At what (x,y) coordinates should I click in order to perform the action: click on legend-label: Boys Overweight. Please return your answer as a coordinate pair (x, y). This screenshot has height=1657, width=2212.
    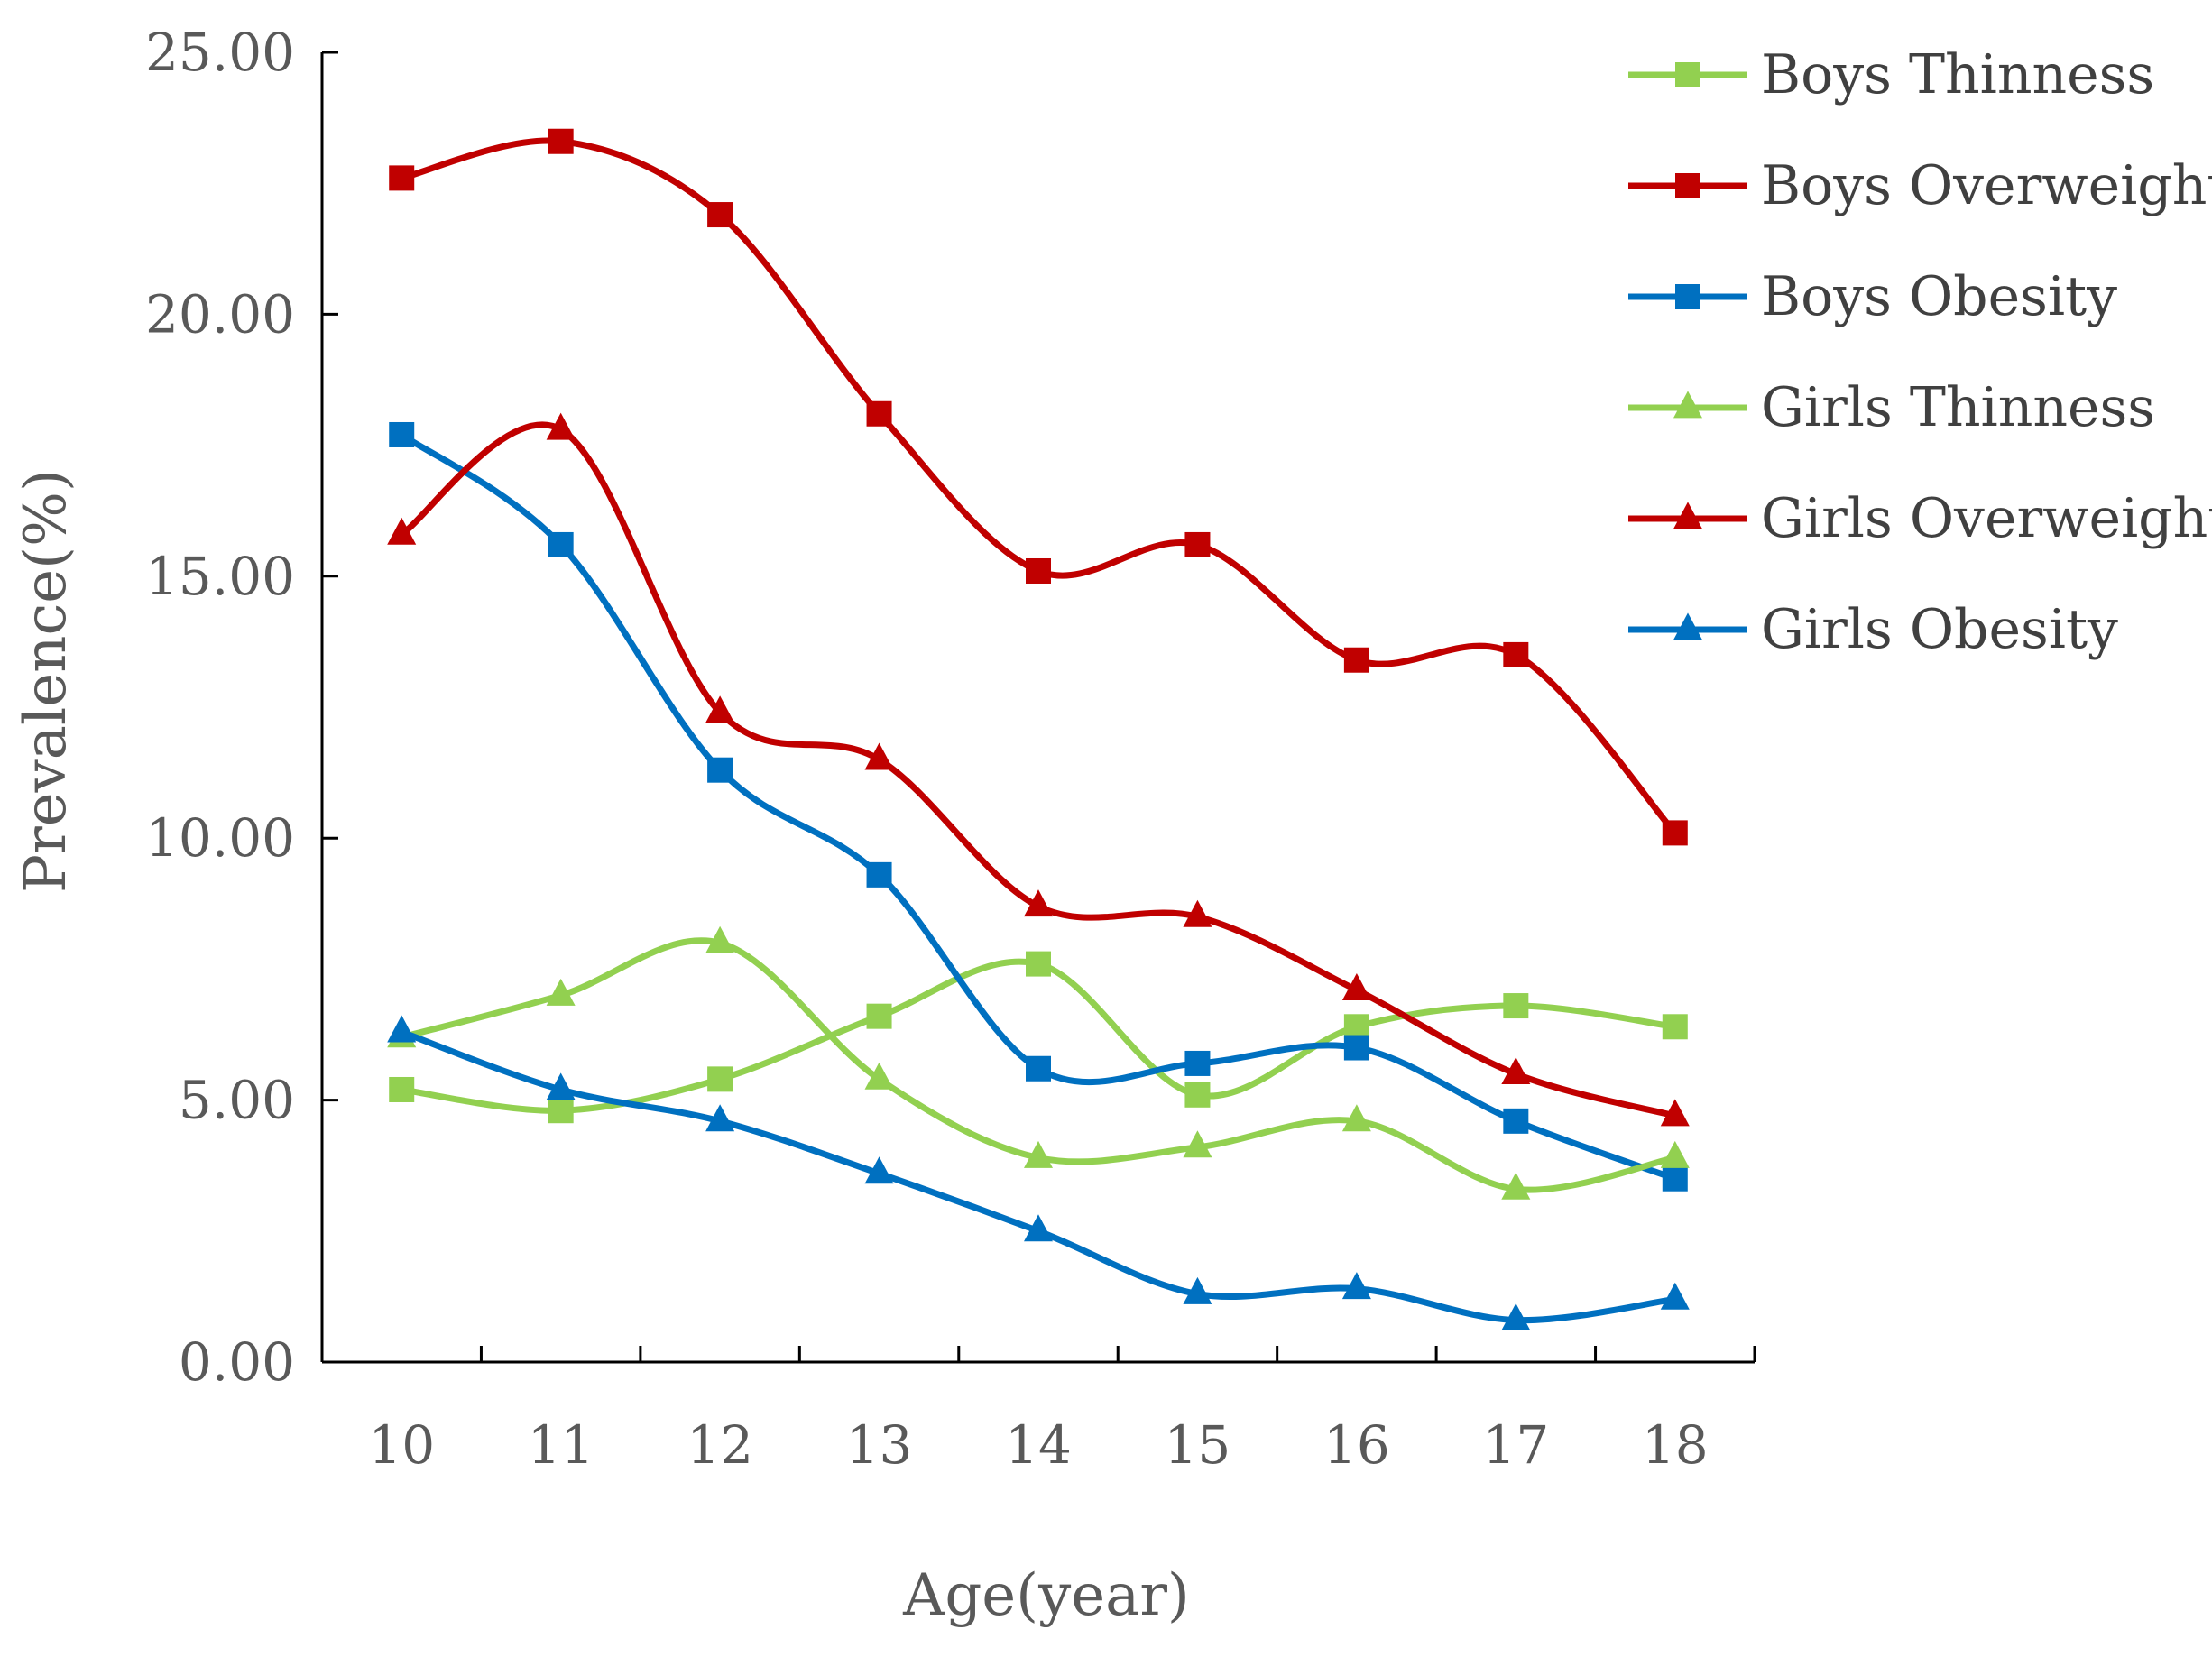
    Looking at the image, I should click on (1986, 185).